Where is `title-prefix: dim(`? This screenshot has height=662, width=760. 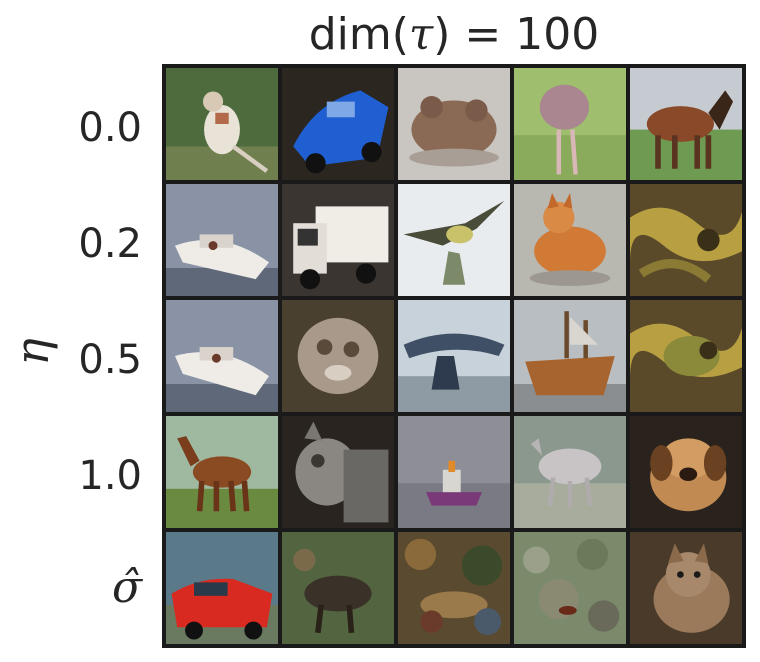
title-prefix: dim( is located at coordinates (358, 34).